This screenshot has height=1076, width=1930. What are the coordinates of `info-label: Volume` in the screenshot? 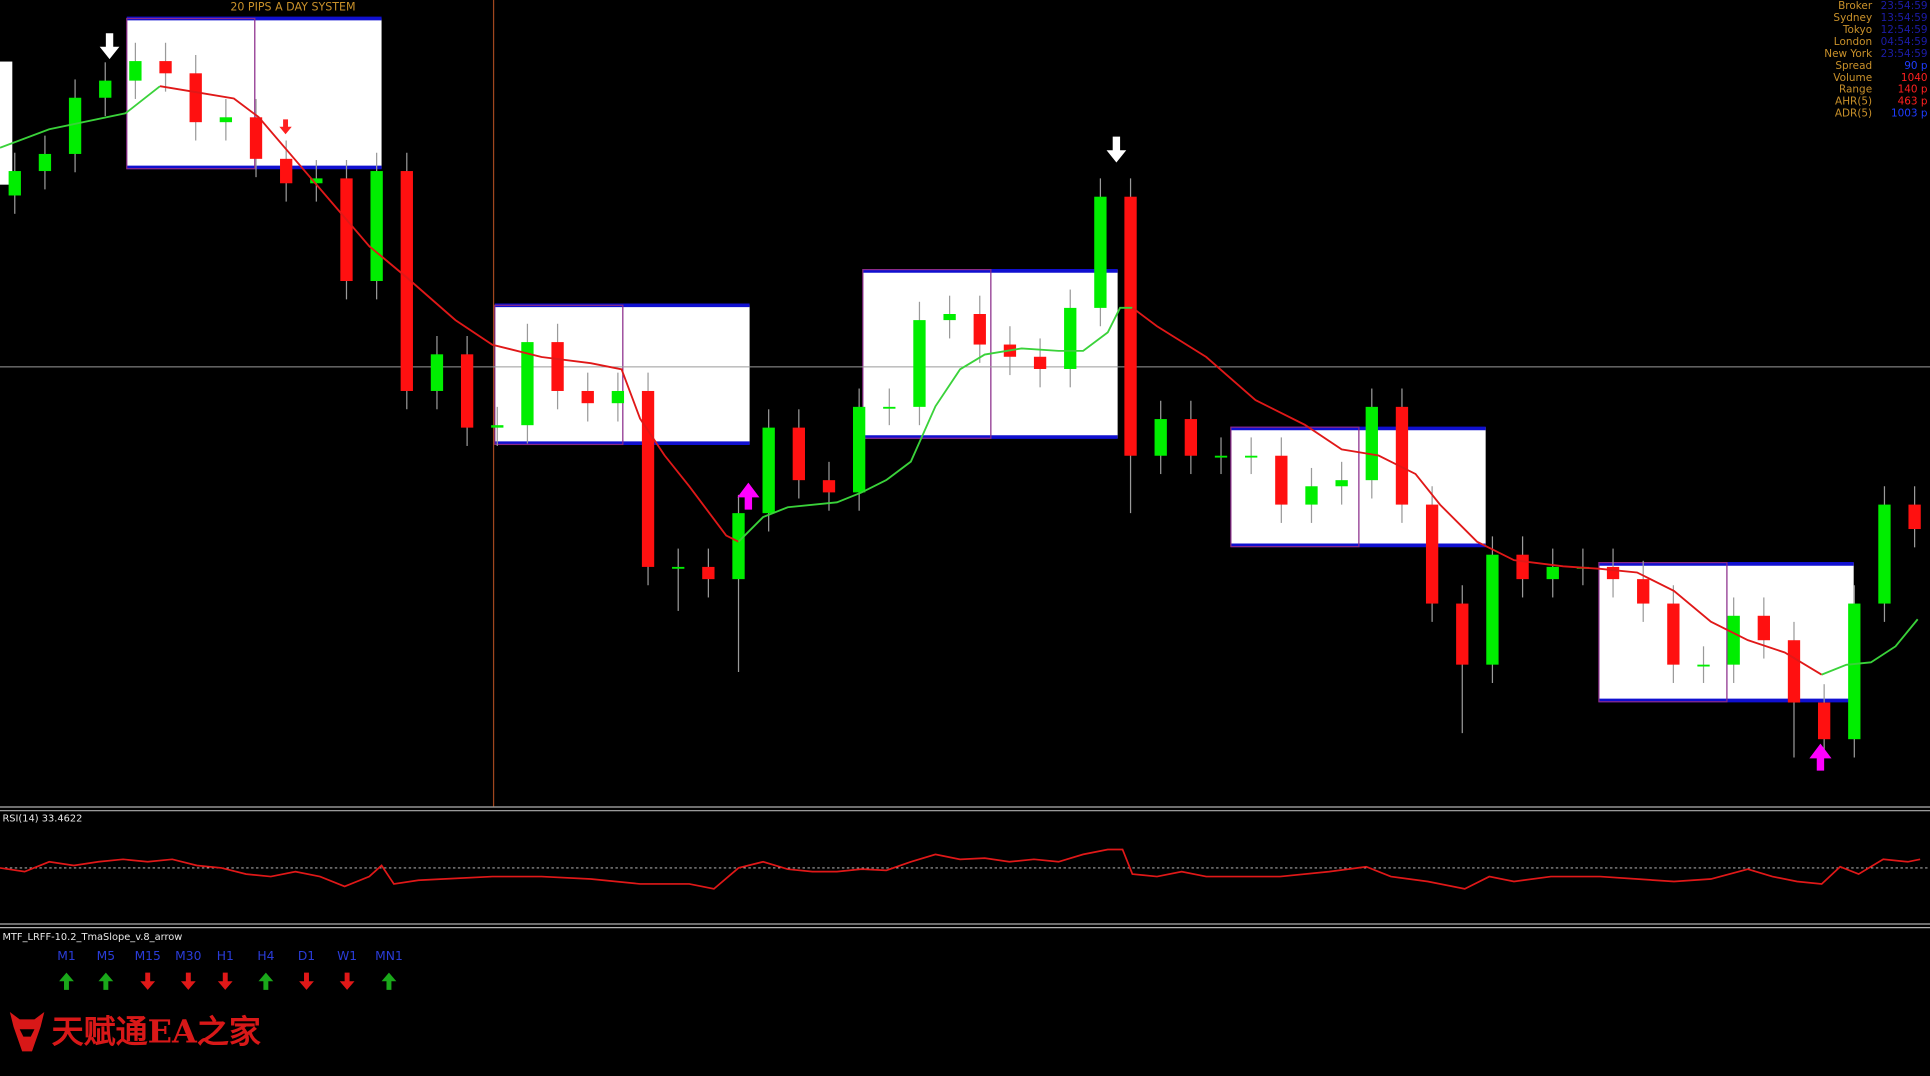 It's located at (1852, 78).